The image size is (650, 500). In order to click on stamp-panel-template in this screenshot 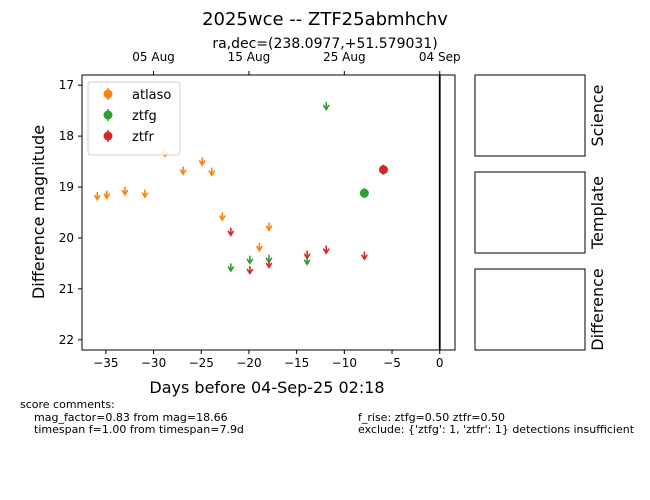, I will do `click(530, 212)`.